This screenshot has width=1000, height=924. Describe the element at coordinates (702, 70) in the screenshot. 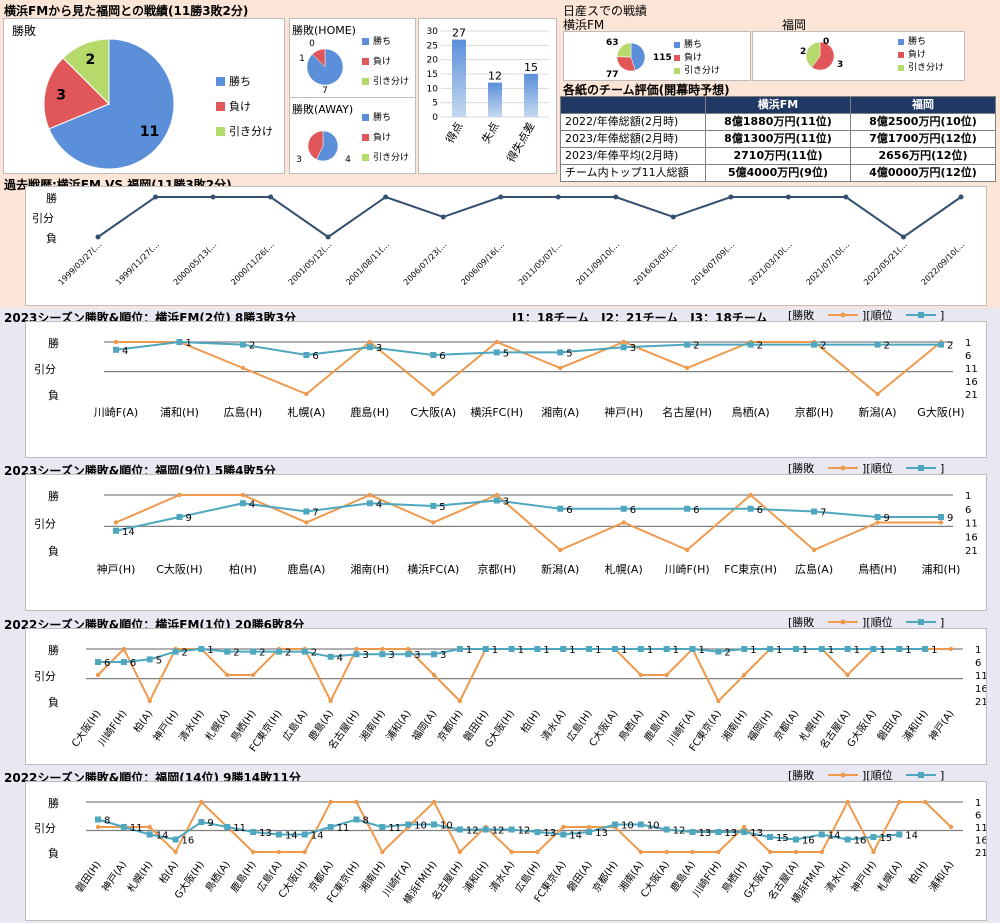

I see `legend-label: 引き分け` at that location.